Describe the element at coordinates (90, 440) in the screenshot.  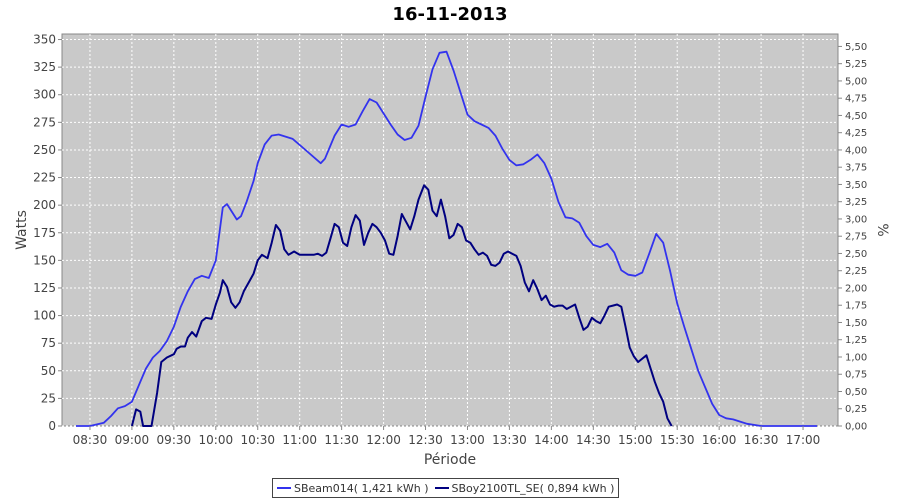
I see `x-tick-label: 08:30` at that location.